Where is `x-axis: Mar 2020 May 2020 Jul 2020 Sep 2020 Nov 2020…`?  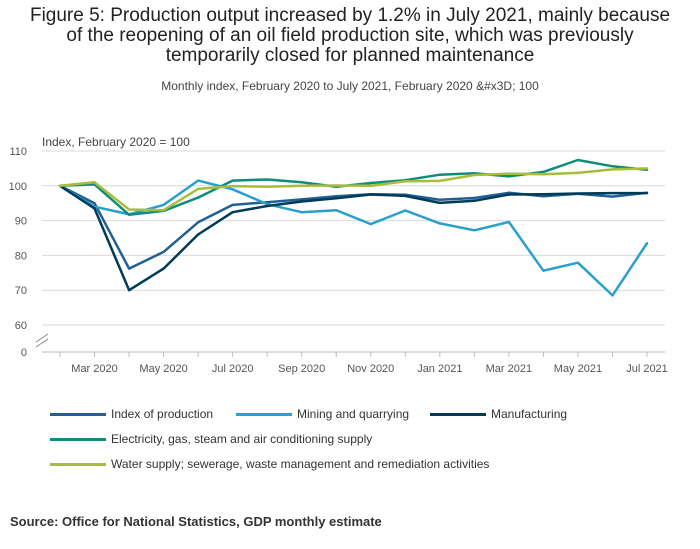 x-axis: Mar 2020 May 2020 Jul 2020 Sep 2020 Nov 2020… is located at coordinates (355, 363).